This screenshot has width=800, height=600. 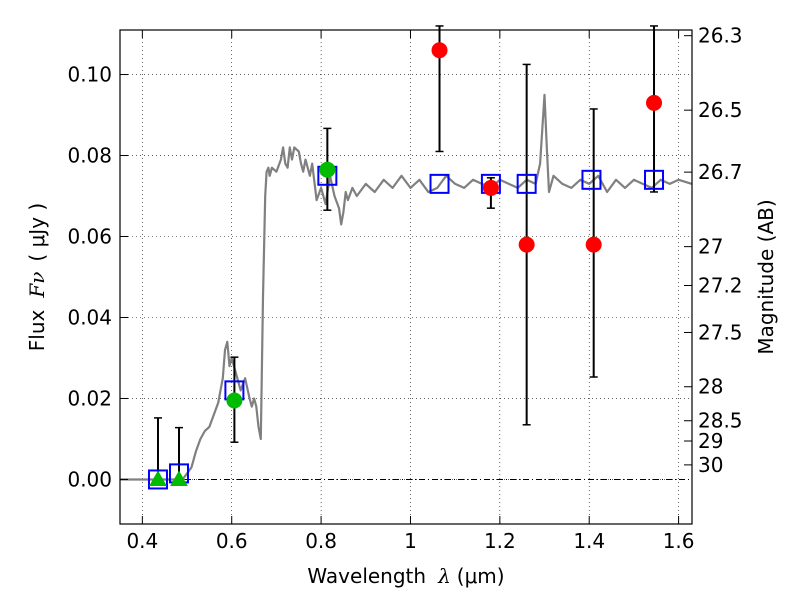 I want to click on y2-tick-label: 30, so click(x=710, y=465).